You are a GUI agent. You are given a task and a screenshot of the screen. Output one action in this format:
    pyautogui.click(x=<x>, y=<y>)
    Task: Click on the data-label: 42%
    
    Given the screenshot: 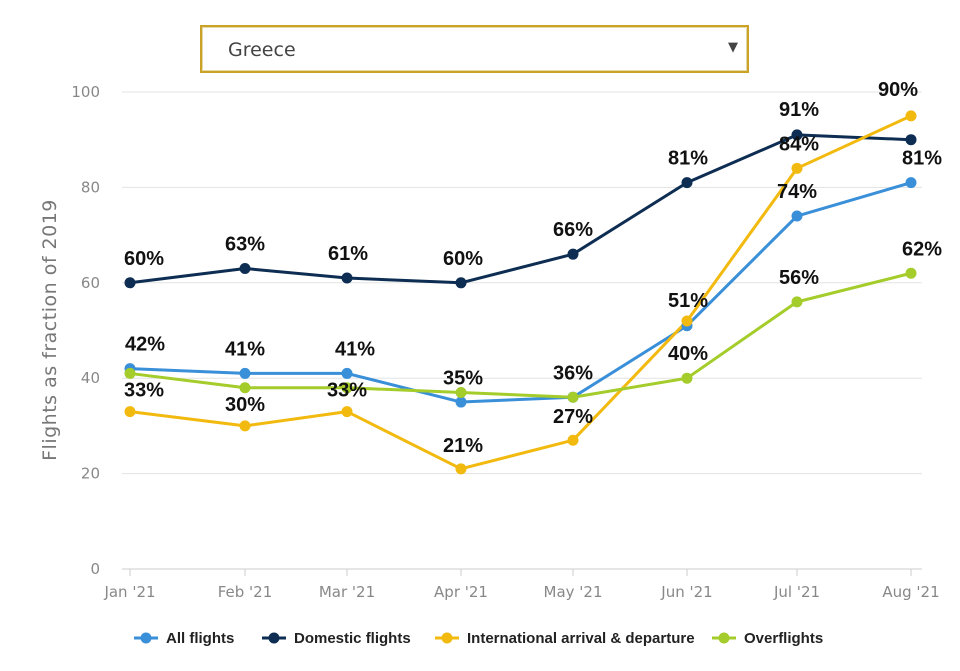 What is the action you would take?
    pyautogui.click(x=145, y=345)
    